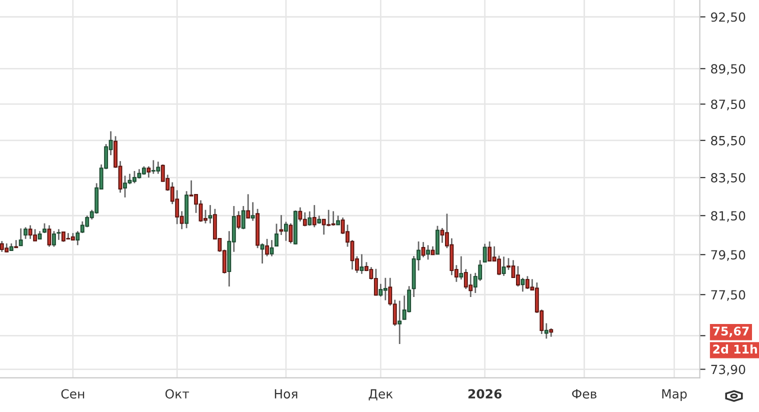 The image size is (759, 412). What do you see at coordinates (731, 332) in the screenshot?
I see `text: 75,67` at bounding box center [731, 332].